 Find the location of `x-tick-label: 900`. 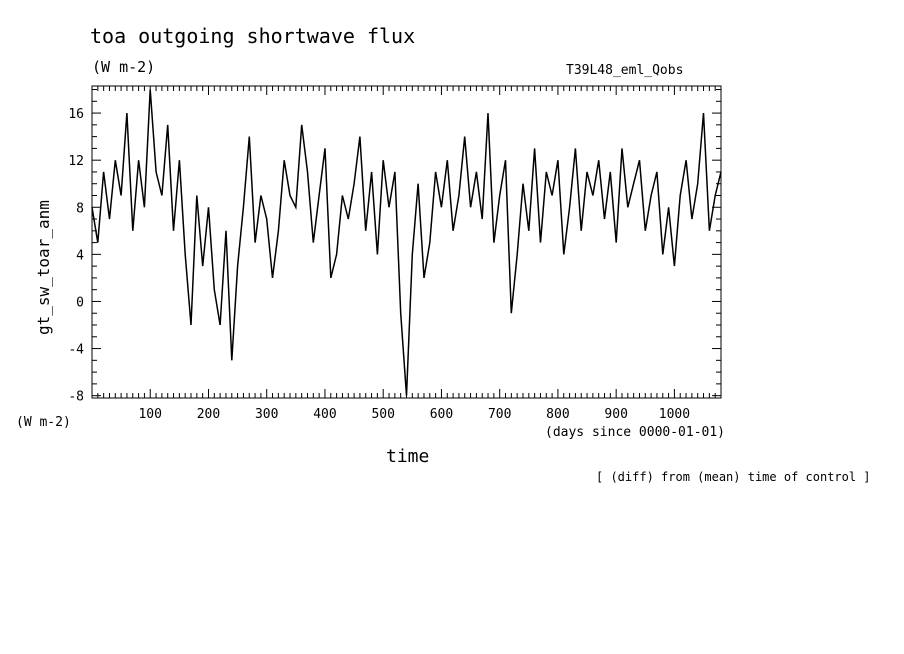

x-tick-label: 900 is located at coordinates (615, 414).